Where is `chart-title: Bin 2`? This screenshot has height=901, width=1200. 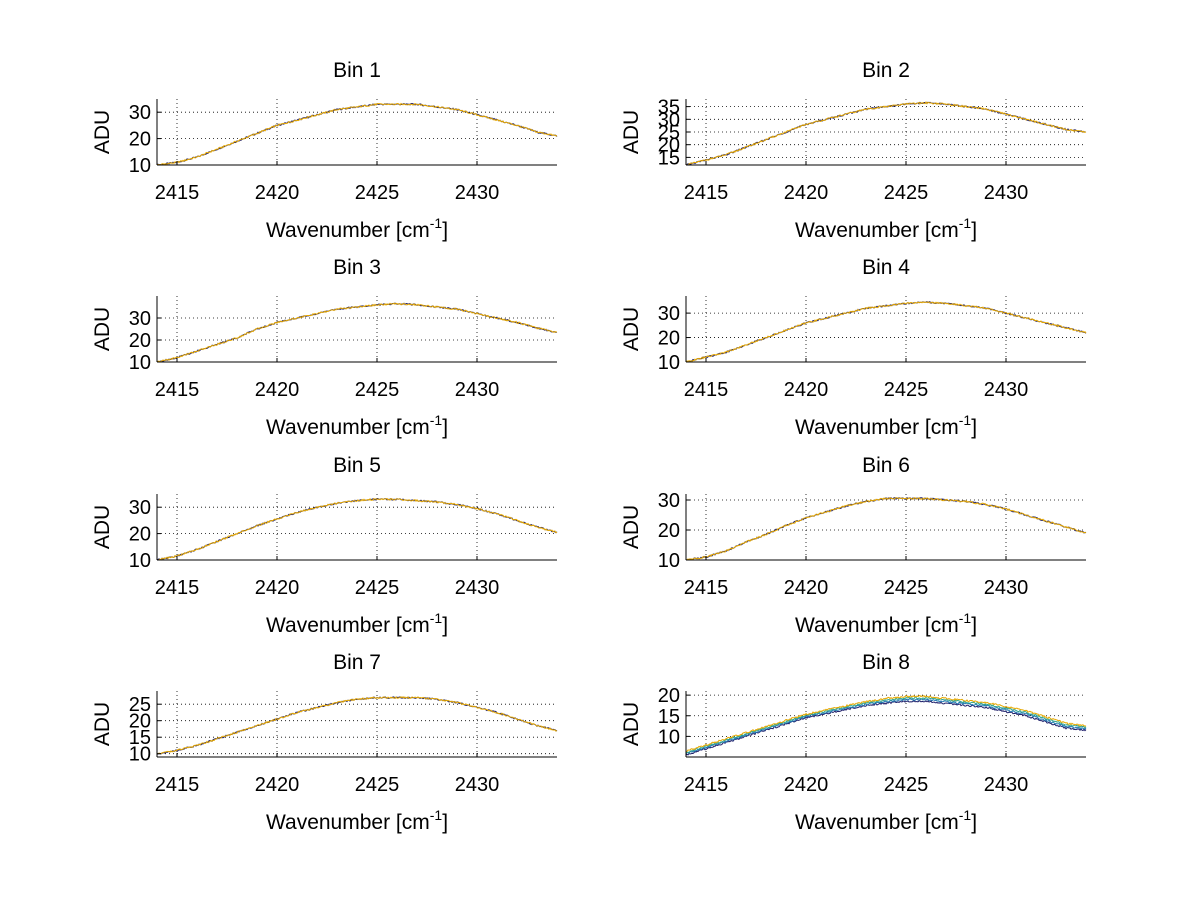
chart-title: Bin 2 is located at coordinates (886, 70).